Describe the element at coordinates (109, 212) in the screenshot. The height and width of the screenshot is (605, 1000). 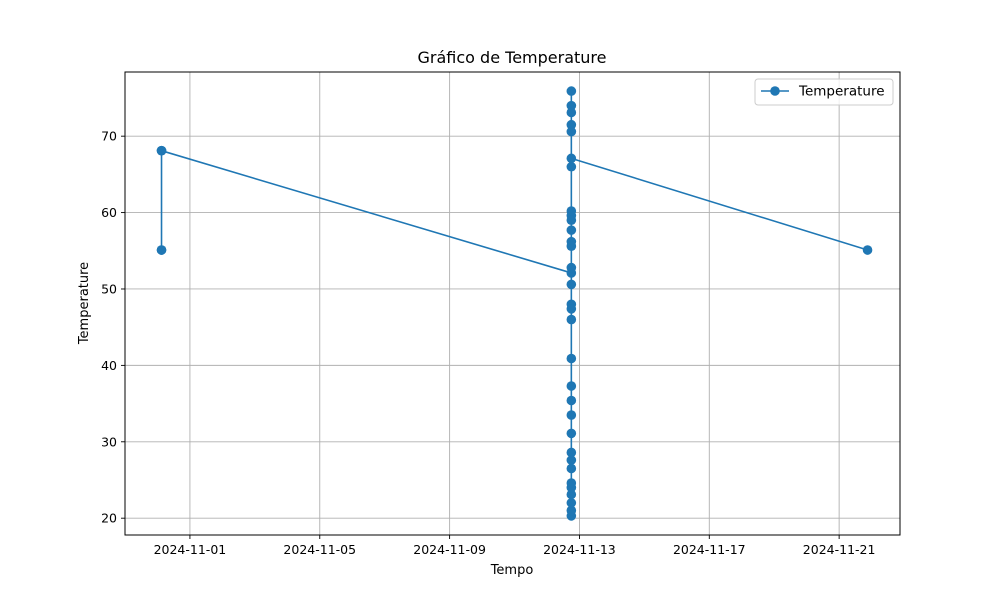
I see `y-tick-label: 60` at that location.